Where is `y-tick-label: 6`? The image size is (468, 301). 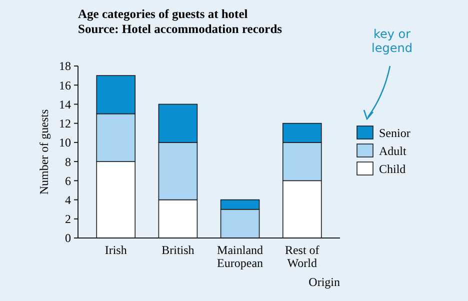 y-tick-label: 6 is located at coordinates (68, 181).